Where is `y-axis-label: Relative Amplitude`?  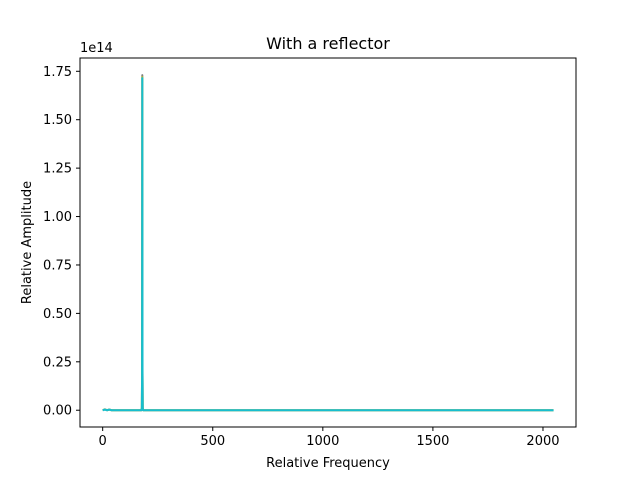 y-axis-label: Relative Amplitude is located at coordinates (27, 242).